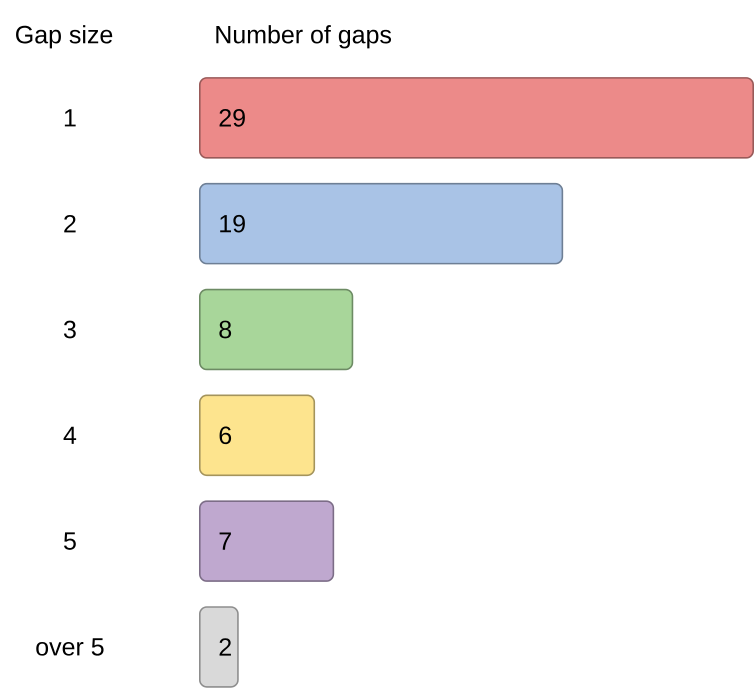 This screenshot has width=754, height=689. Describe the element at coordinates (232, 223) in the screenshot. I see `data-label: 19` at that location.